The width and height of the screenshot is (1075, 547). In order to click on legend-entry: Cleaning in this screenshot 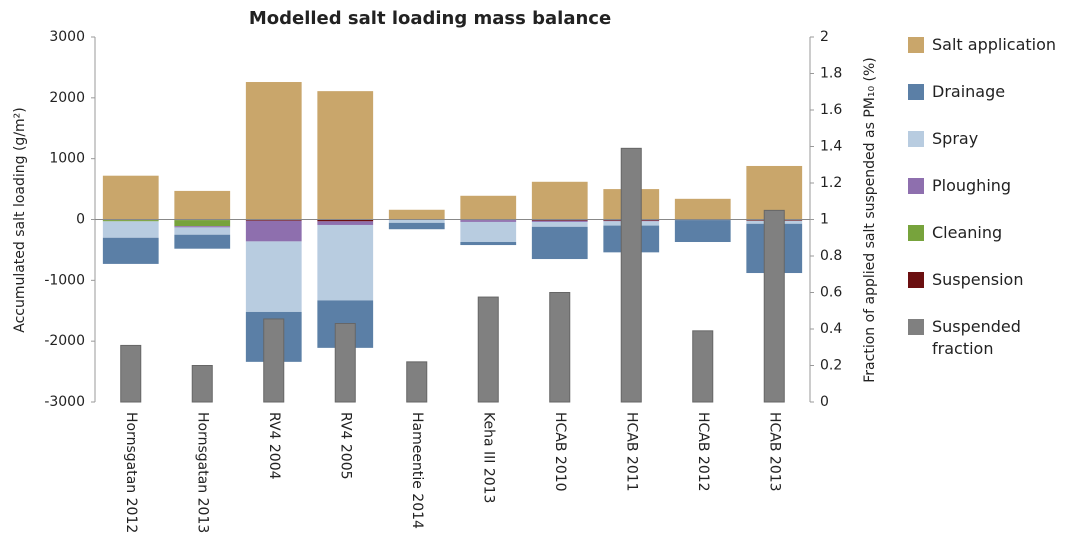, I will do `click(988, 245)`.